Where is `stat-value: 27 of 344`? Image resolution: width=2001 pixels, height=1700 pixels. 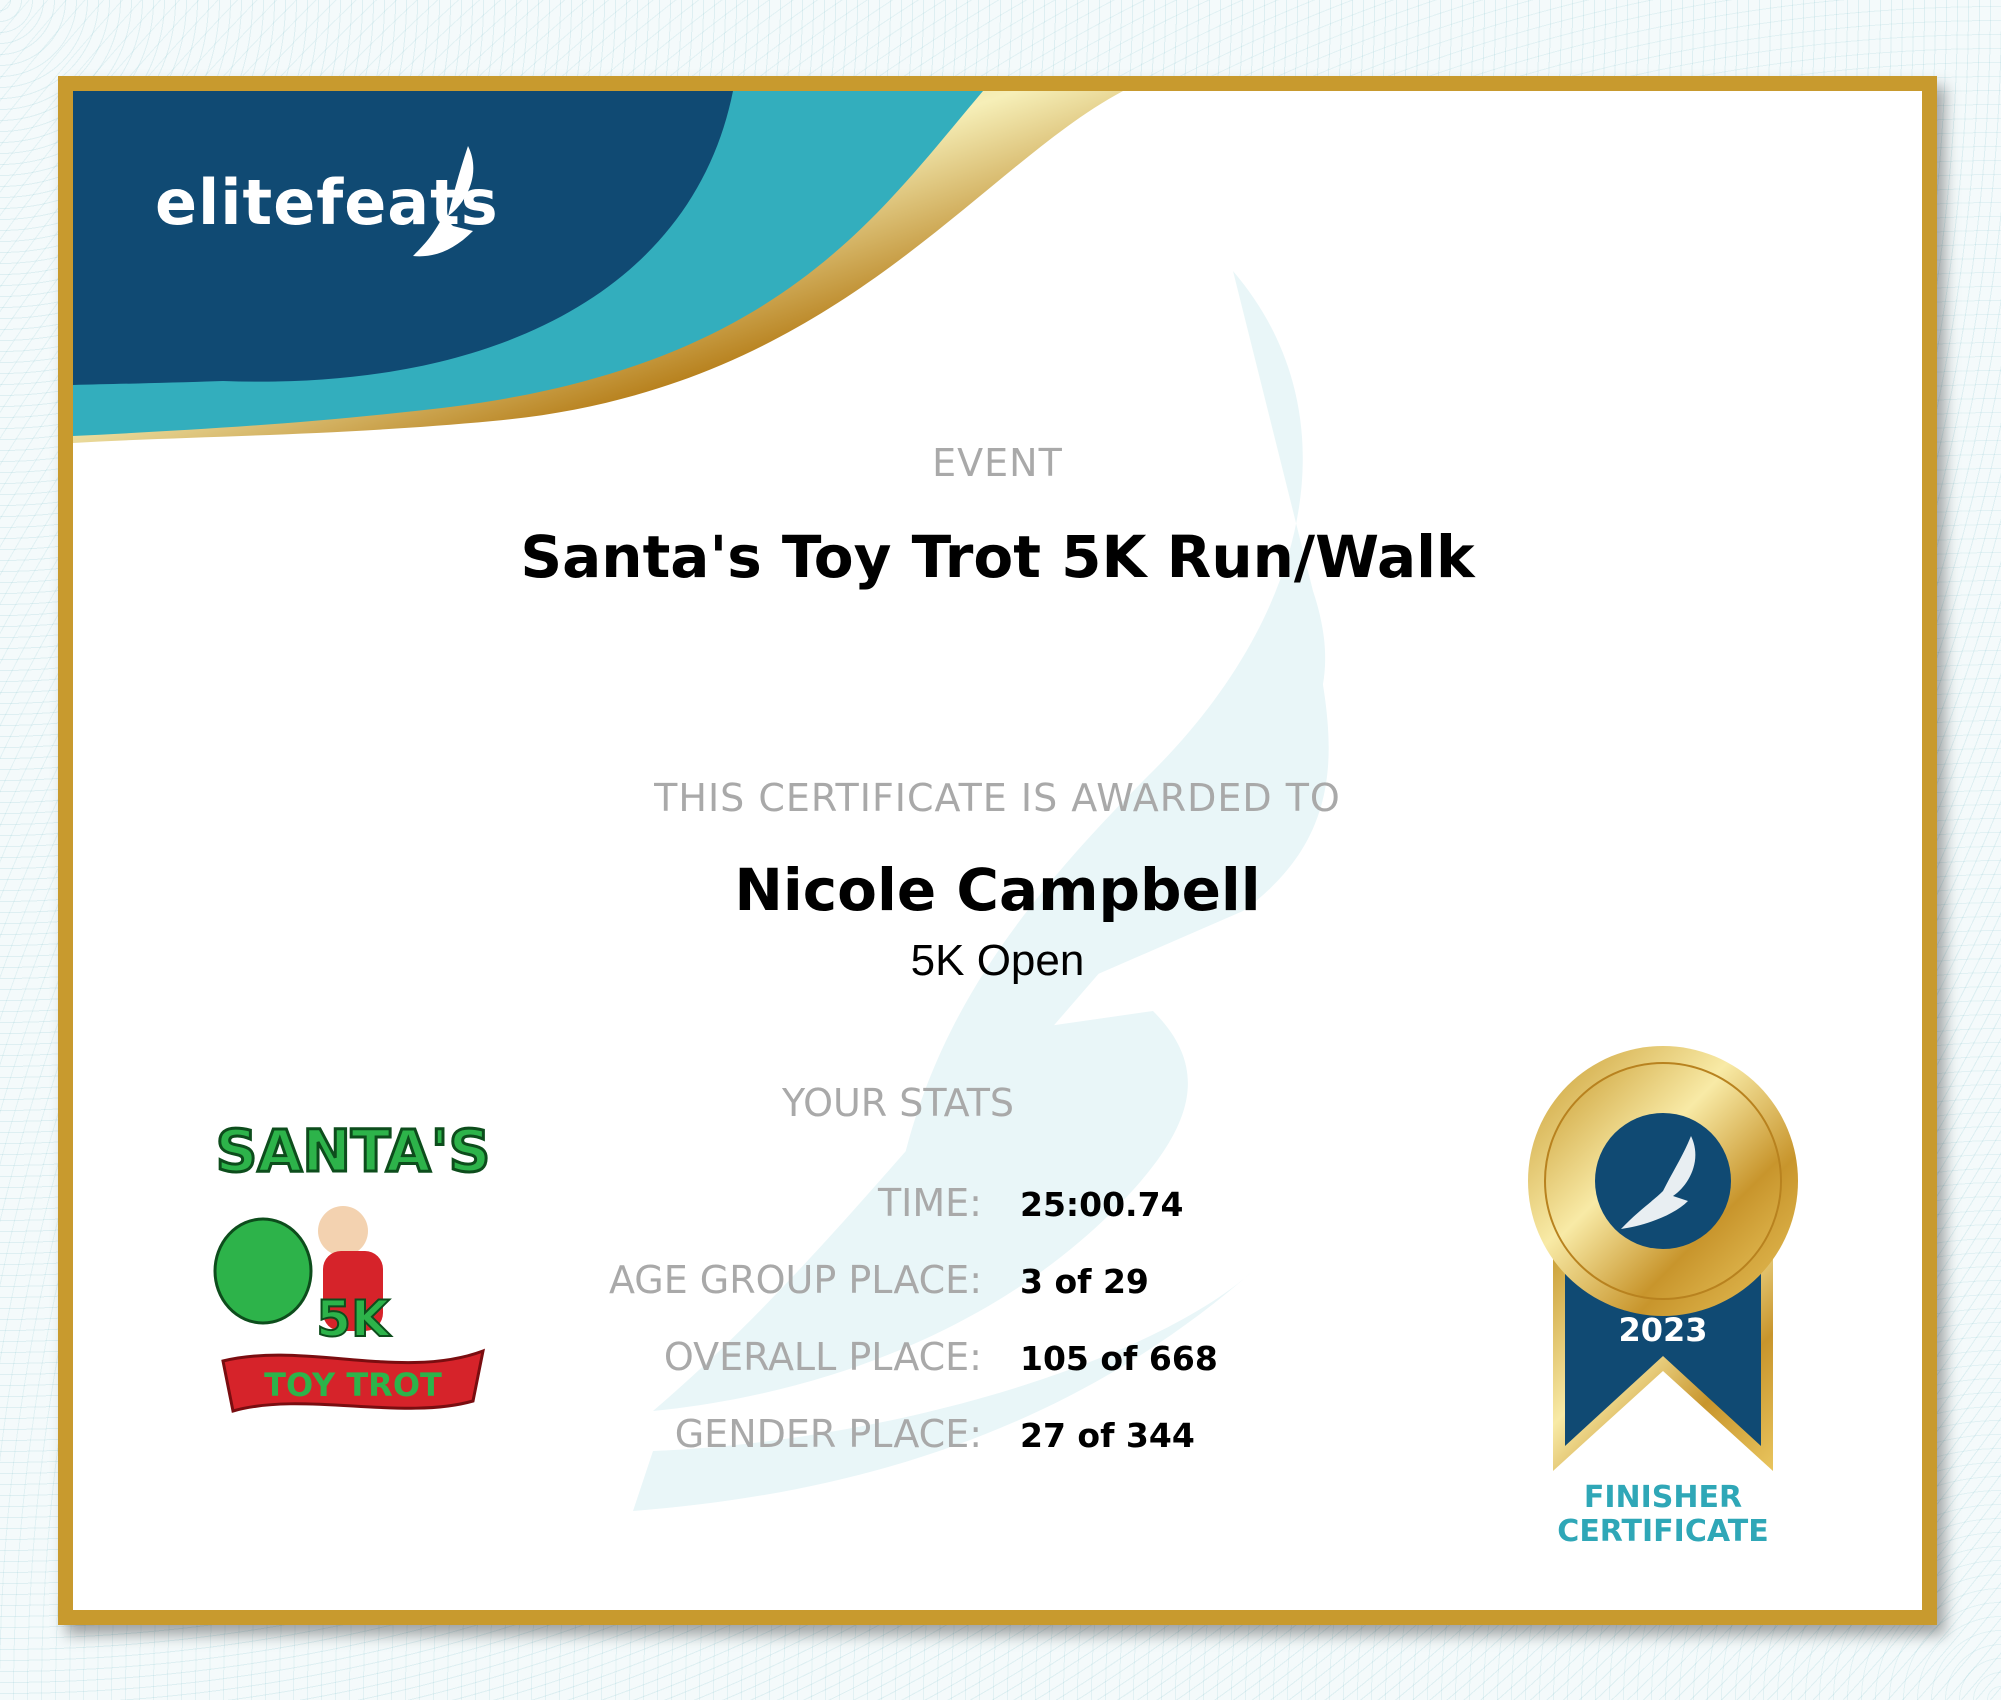
stat-value: 27 of 344 is located at coordinates (1107, 1435).